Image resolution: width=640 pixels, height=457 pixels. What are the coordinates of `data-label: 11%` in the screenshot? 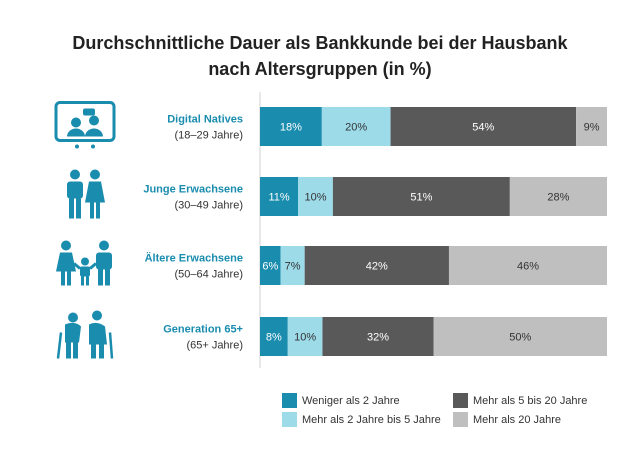 It's located at (278, 198).